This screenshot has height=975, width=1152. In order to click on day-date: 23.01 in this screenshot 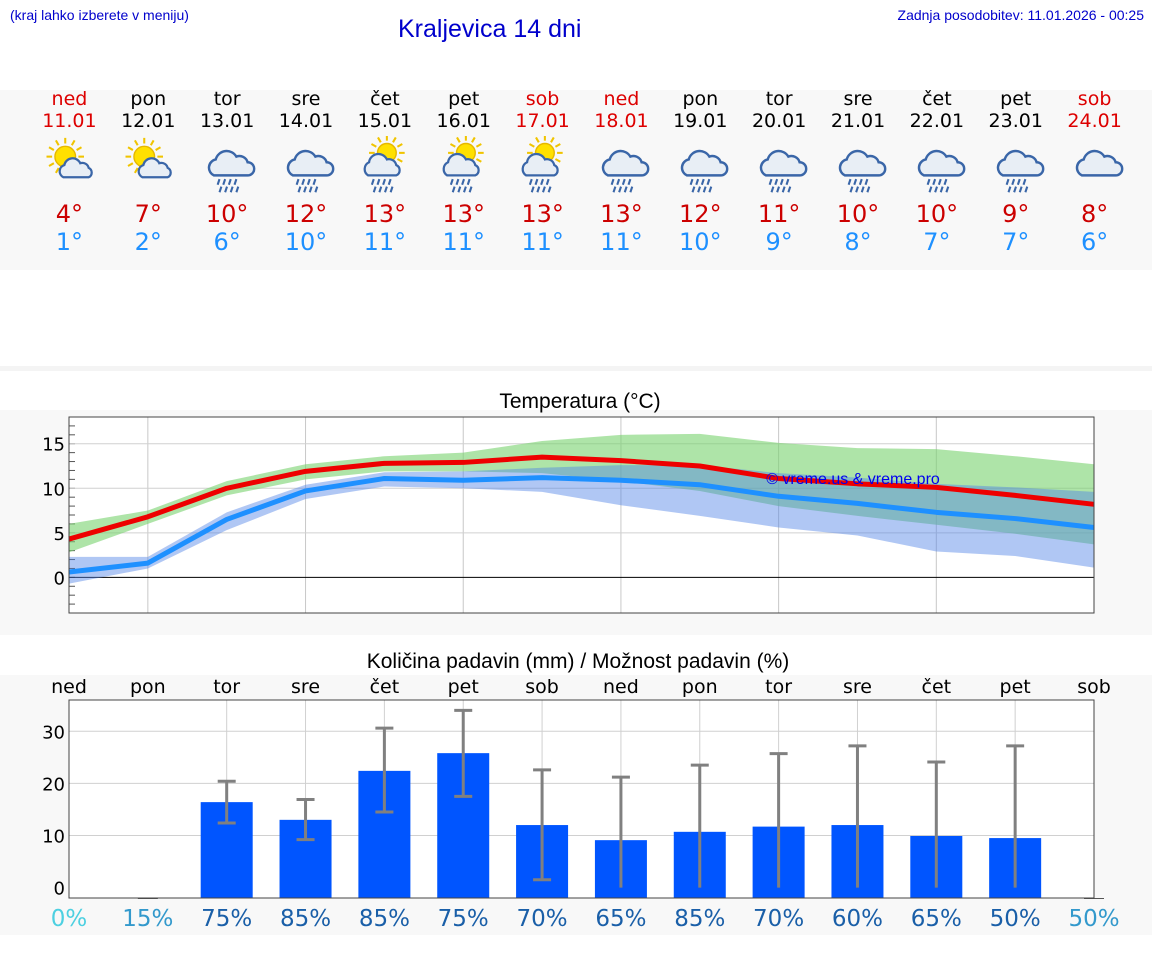, I will do `click(1015, 121)`.